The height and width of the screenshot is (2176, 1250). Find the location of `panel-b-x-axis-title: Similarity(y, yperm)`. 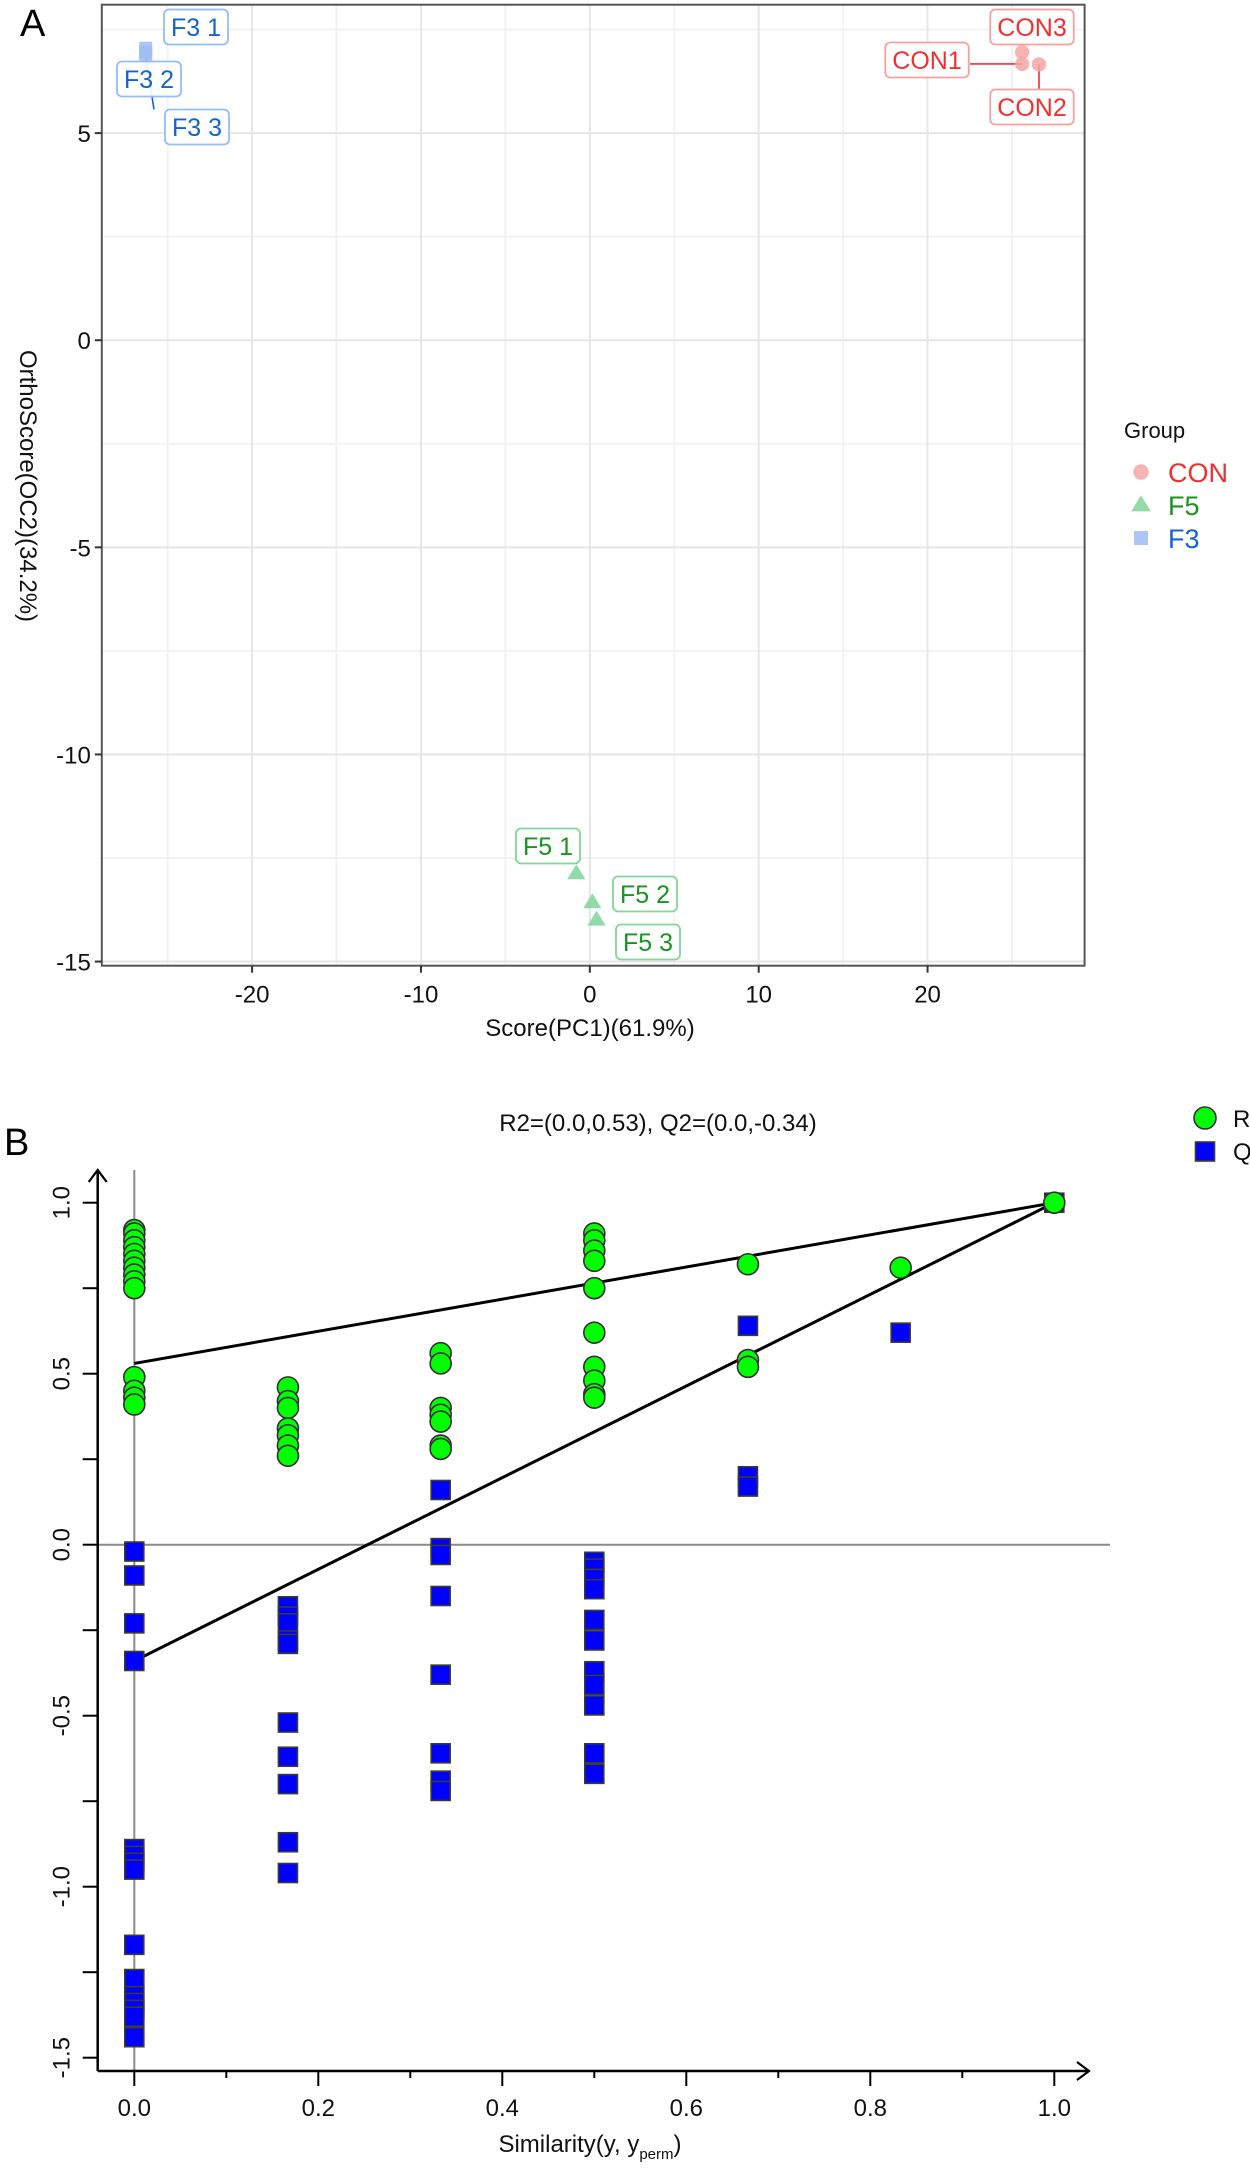

panel-b-x-axis-title: Similarity(y, yperm) is located at coordinates (589, 2147).